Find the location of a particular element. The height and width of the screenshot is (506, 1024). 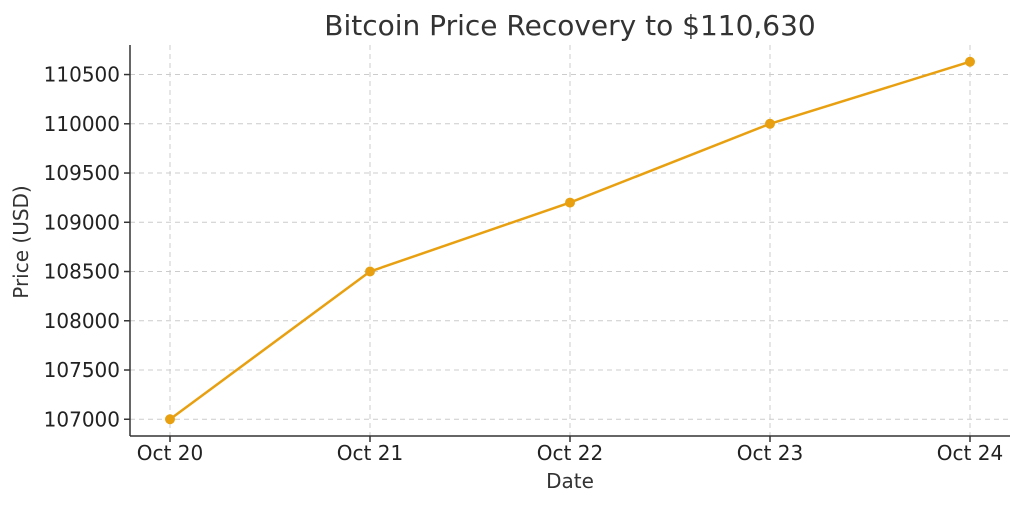

y-tick-label: 107000 is located at coordinates (82, 419).